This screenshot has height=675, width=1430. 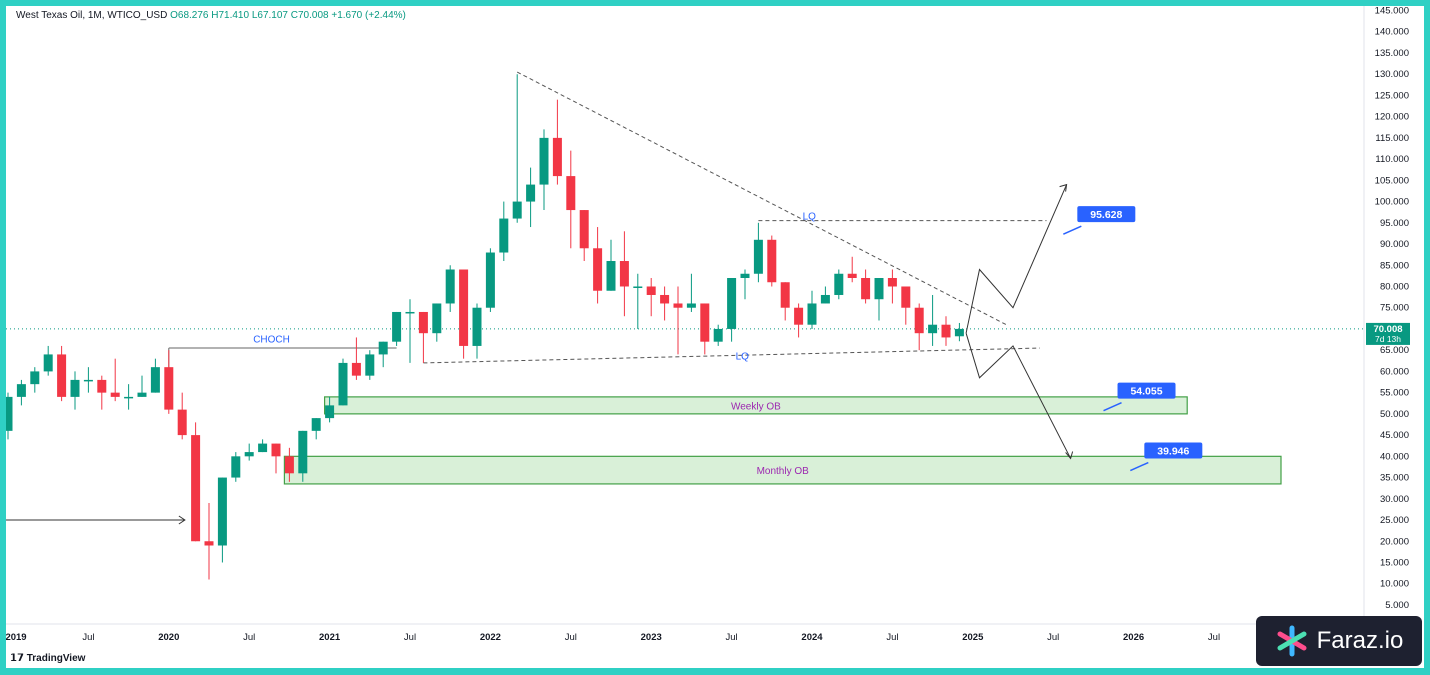 What do you see at coordinates (16, 637) in the screenshot?
I see `x-tick-label: 2019` at bounding box center [16, 637].